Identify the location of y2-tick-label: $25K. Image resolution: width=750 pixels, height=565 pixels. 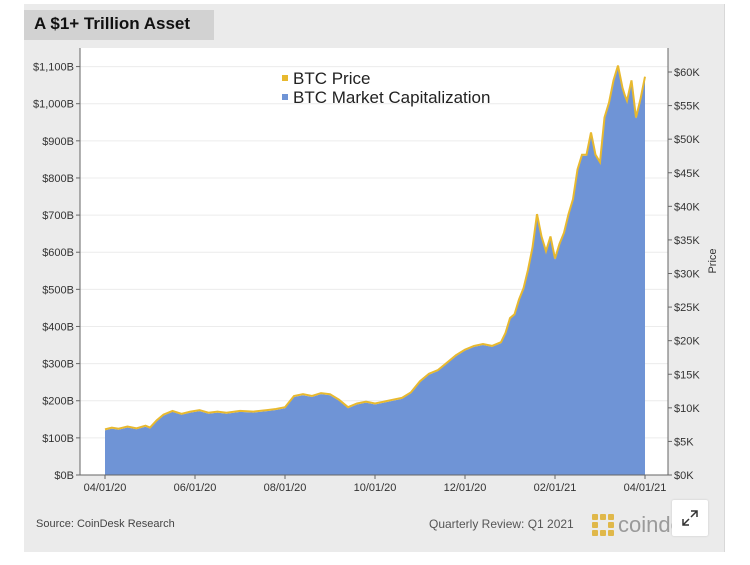
(687, 308).